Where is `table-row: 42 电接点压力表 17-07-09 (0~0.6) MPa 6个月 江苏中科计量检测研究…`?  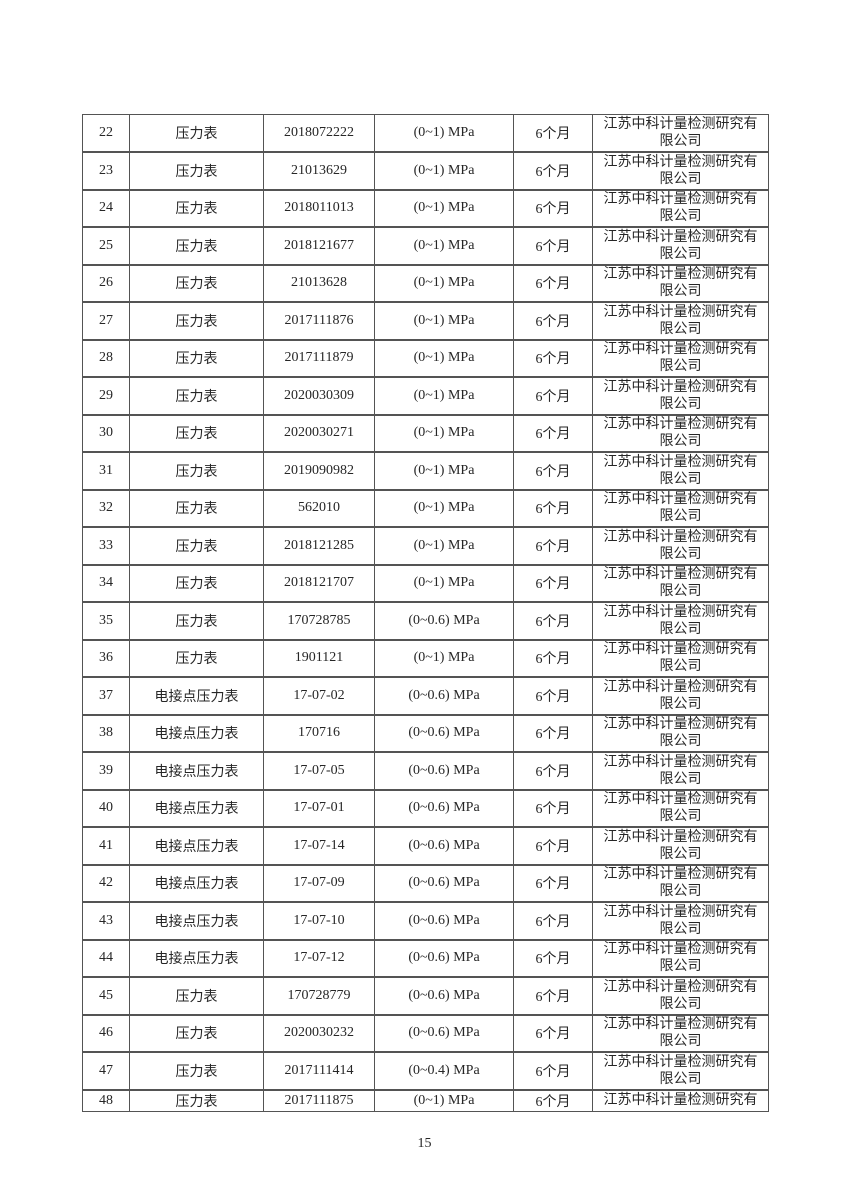 table-row: 42 电接点压力表 17-07-09 (0~0.6) MPa 6个月 江苏中科计量检测研究… is located at coordinates (425, 883).